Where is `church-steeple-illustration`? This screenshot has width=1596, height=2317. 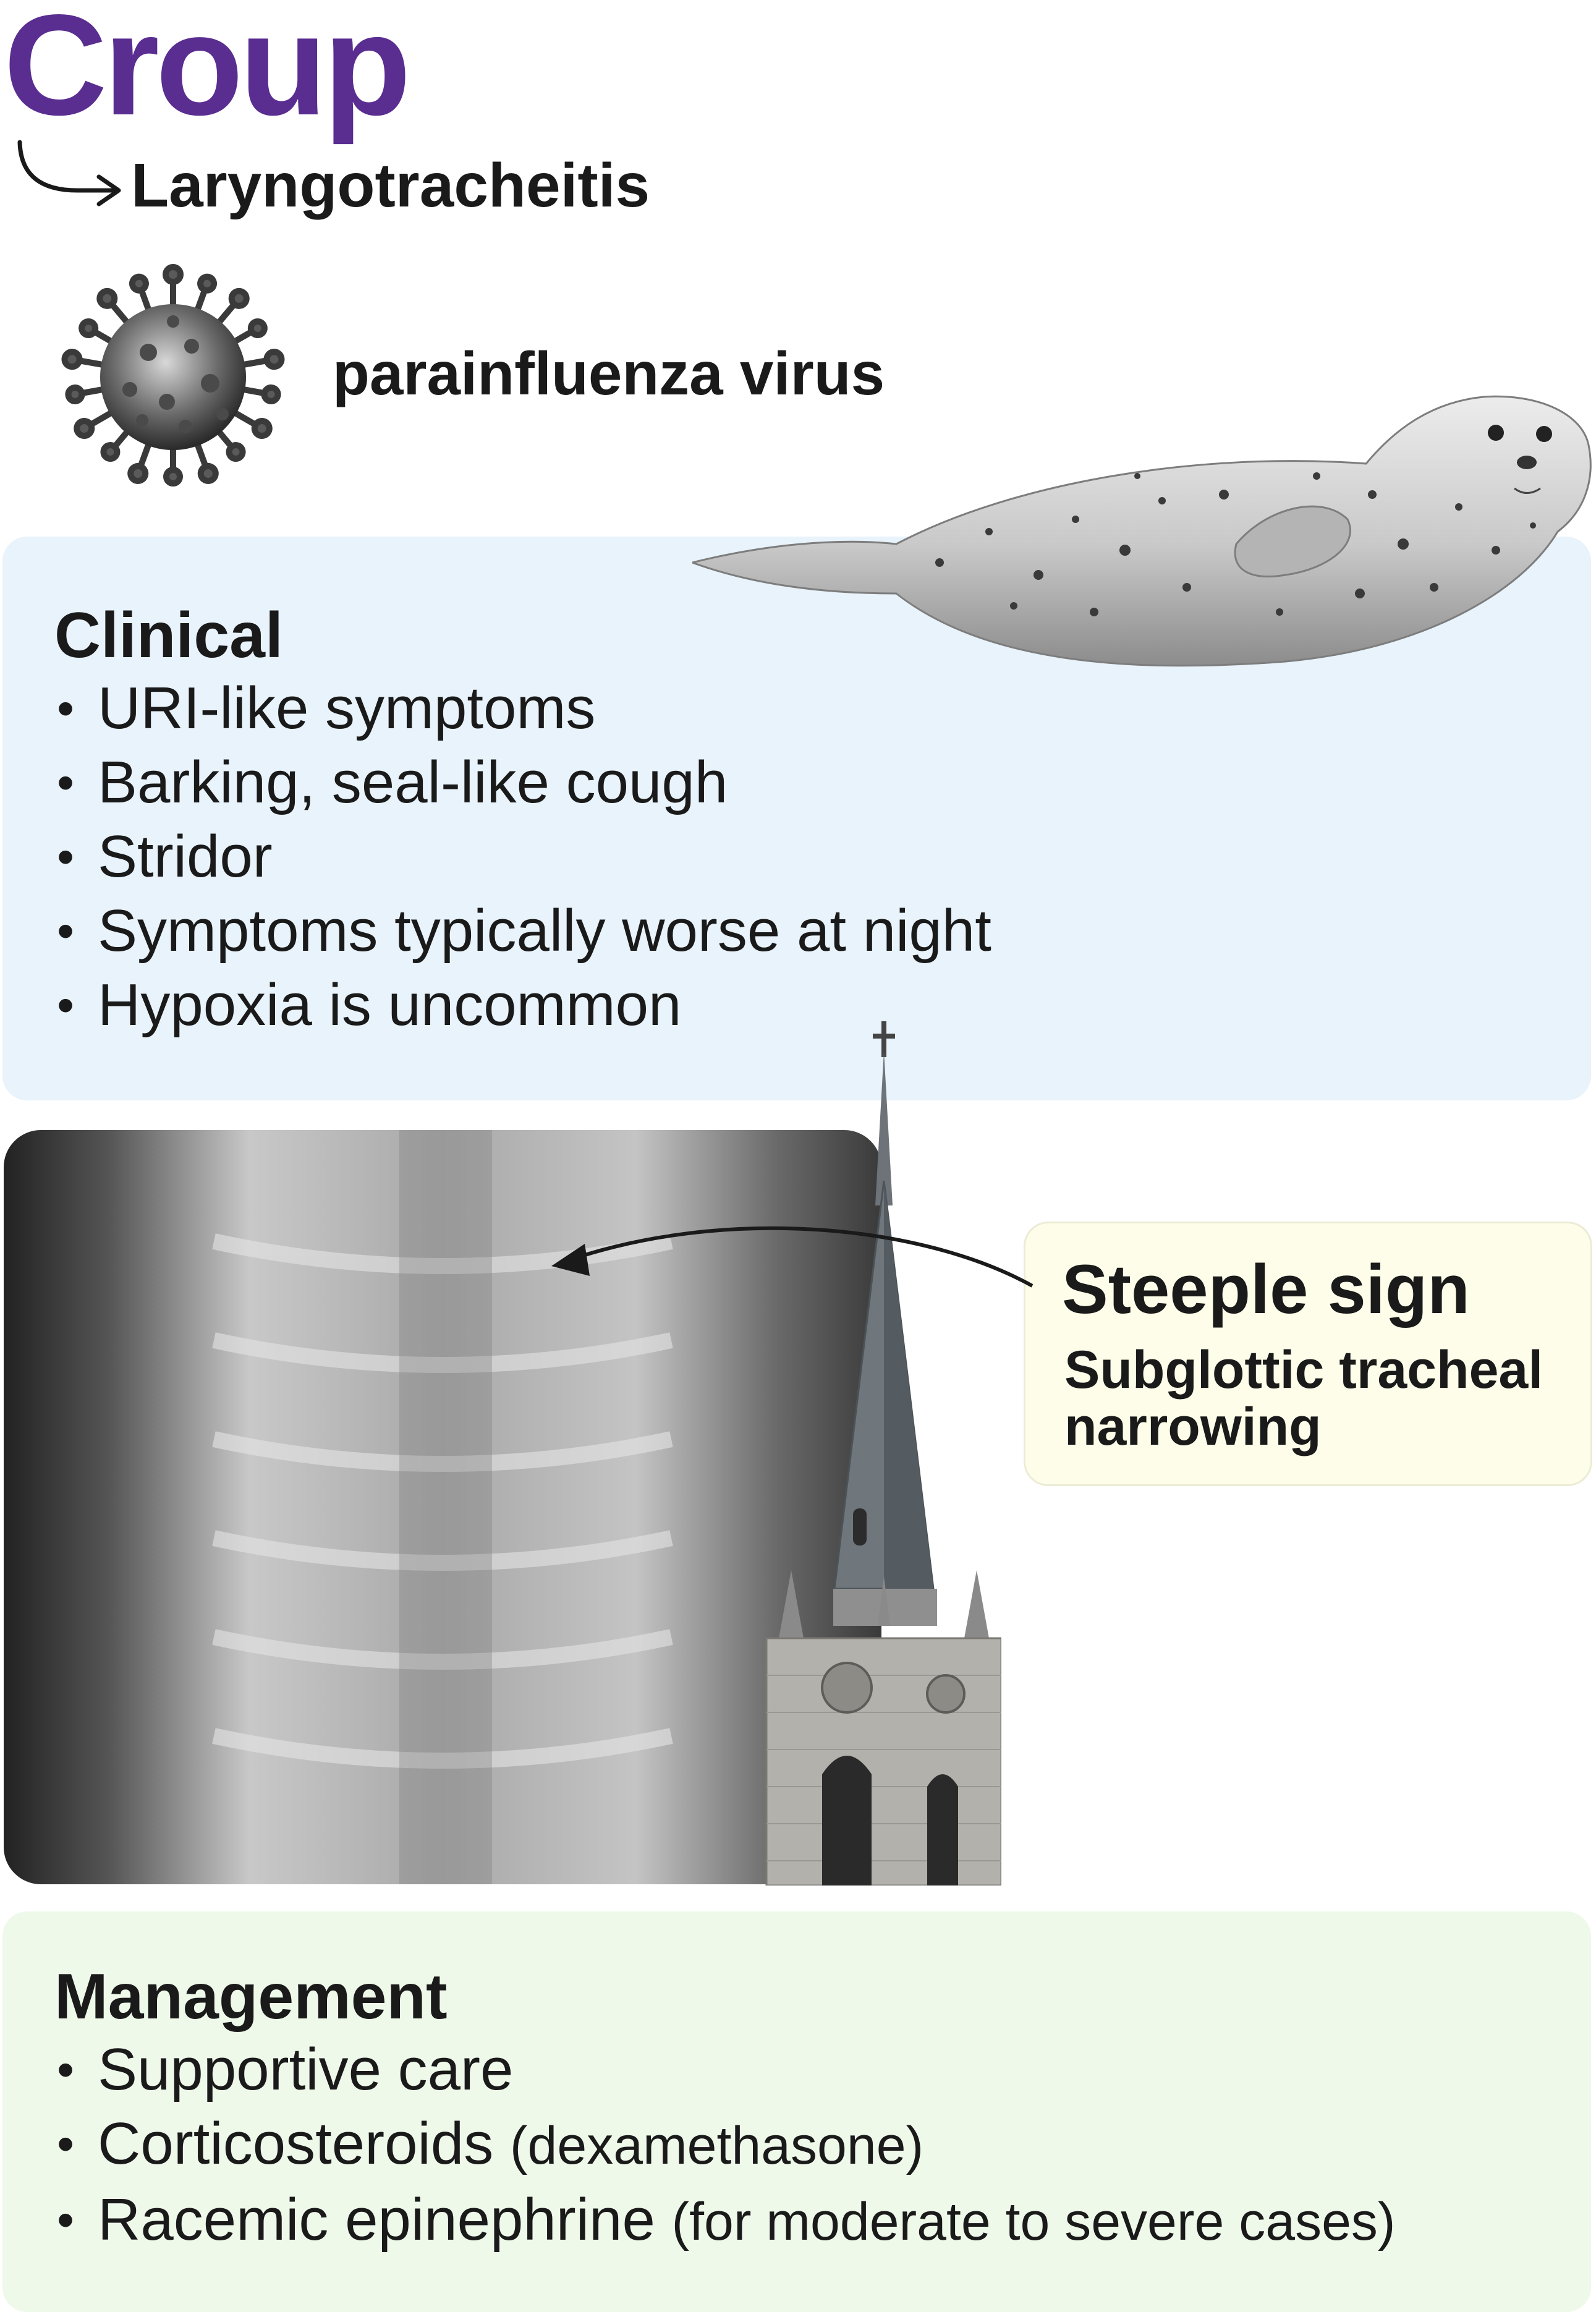
church-steeple-illustration is located at coordinates (883, 1453).